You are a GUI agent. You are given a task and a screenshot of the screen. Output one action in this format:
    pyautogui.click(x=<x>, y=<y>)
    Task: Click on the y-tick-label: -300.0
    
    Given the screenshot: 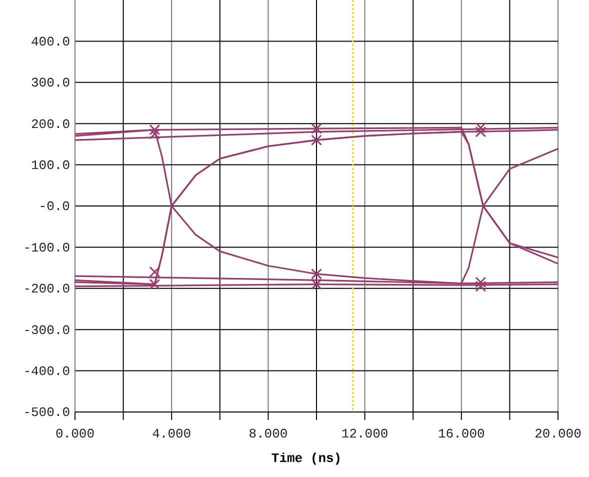 What is the action you would take?
    pyautogui.click(x=46, y=330)
    